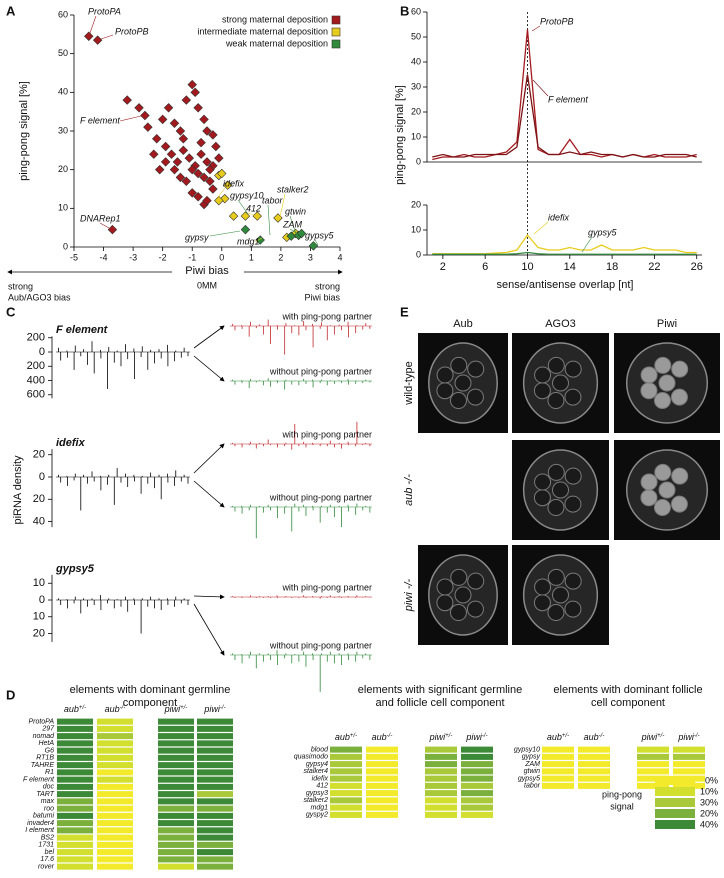  Describe the element at coordinates (675, 802) in the screenshot. I see `legend-swatch` at that location.